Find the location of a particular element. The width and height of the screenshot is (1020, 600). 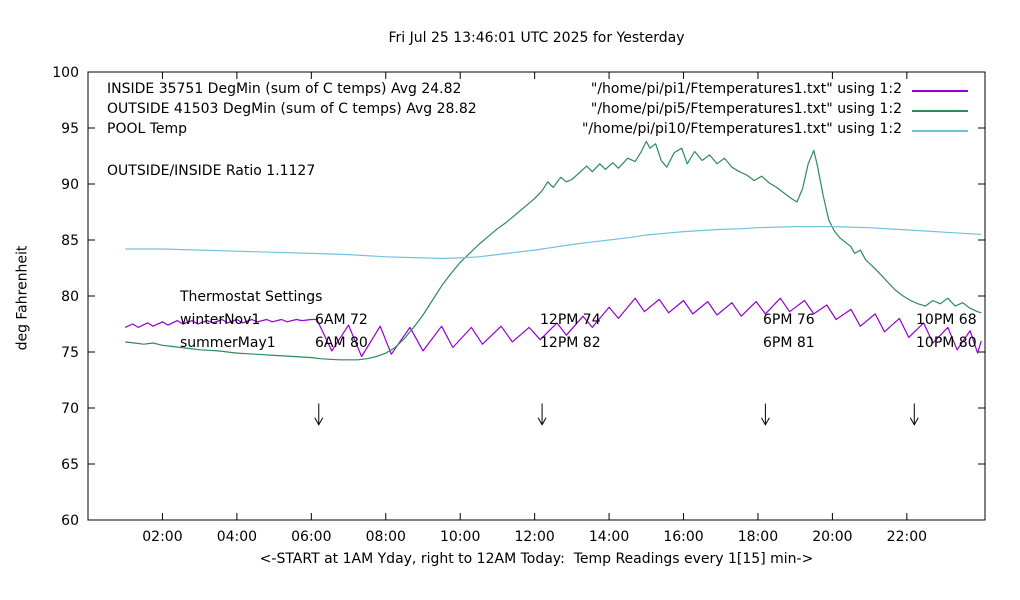

x-tick-label: 08:00 is located at coordinates (386, 537).